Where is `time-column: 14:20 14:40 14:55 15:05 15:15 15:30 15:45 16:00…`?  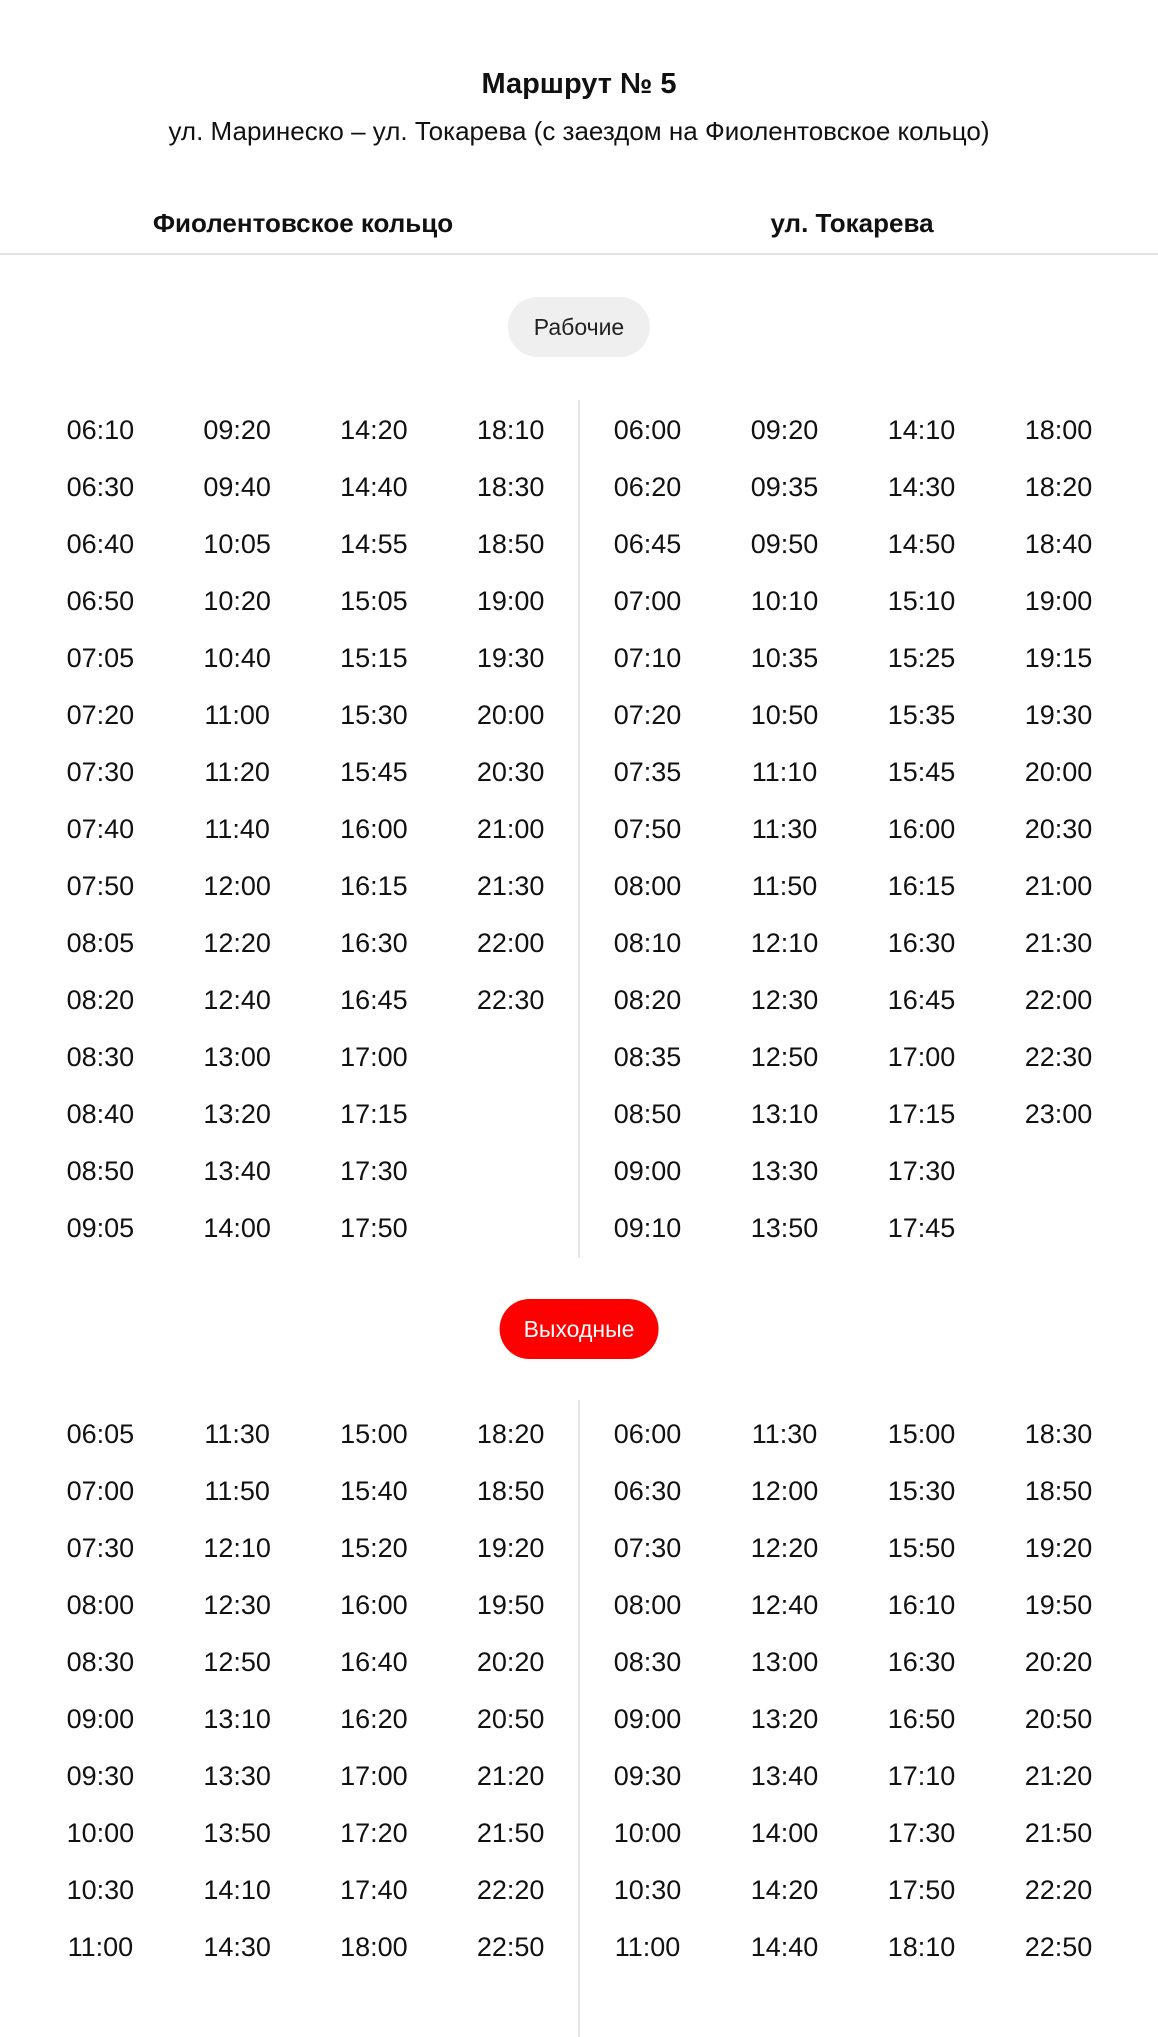
time-column: 14:20 14:40 14:55 15:05 15:15 15:30 15:45 16:00… is located at coordinates (374, 829).